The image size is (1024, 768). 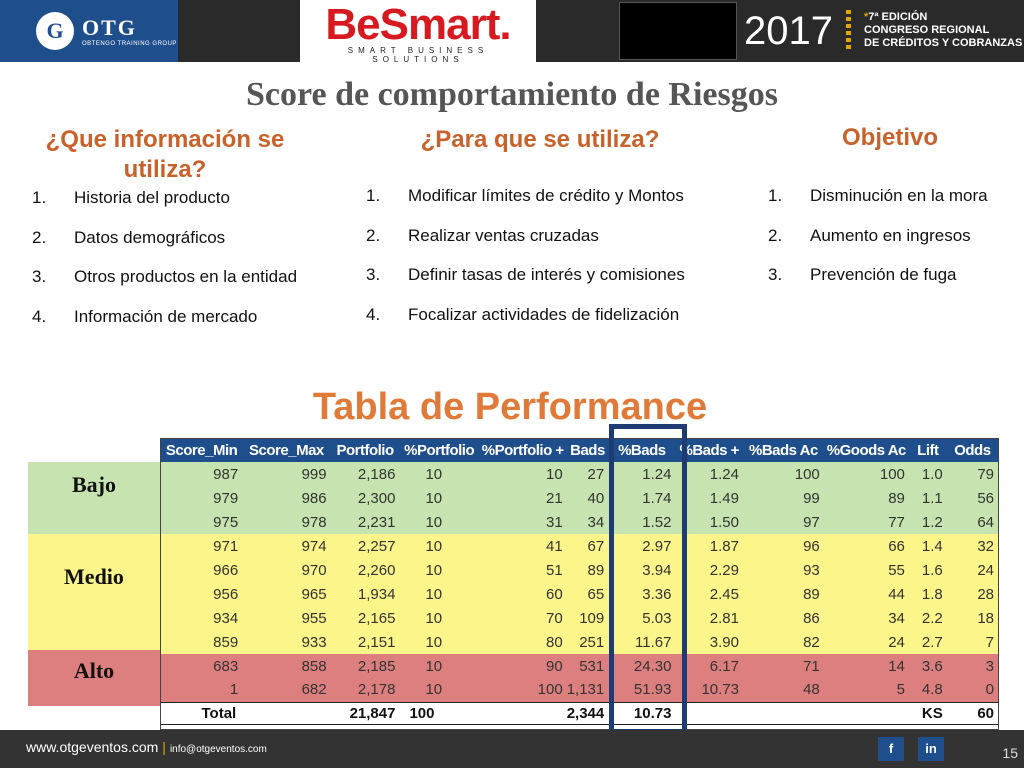 I want to click on table-cell: 51, so click(x=554, y=570).